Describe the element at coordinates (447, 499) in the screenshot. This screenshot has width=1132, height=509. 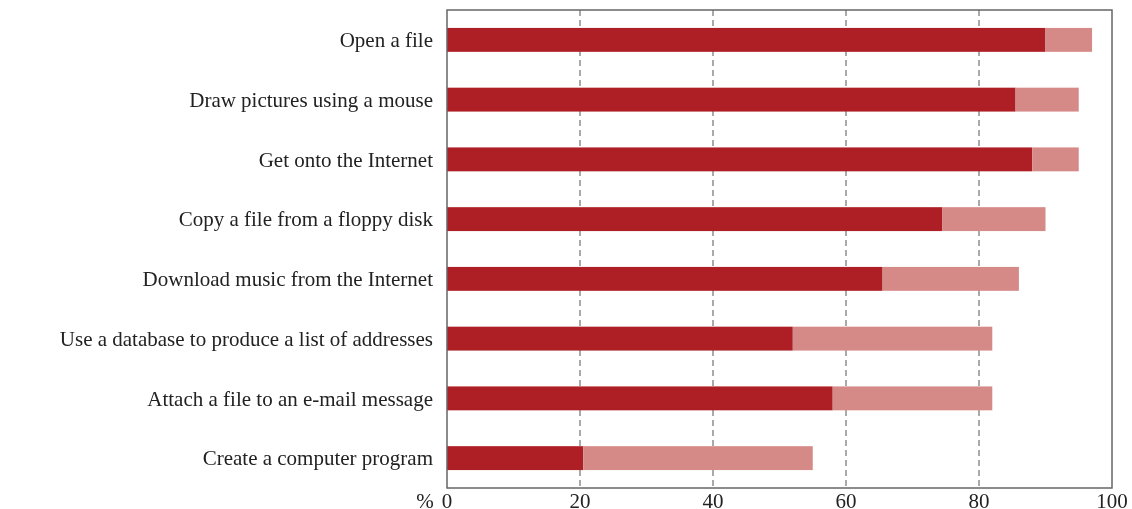
I see `x-tick-label: 0` at that location.